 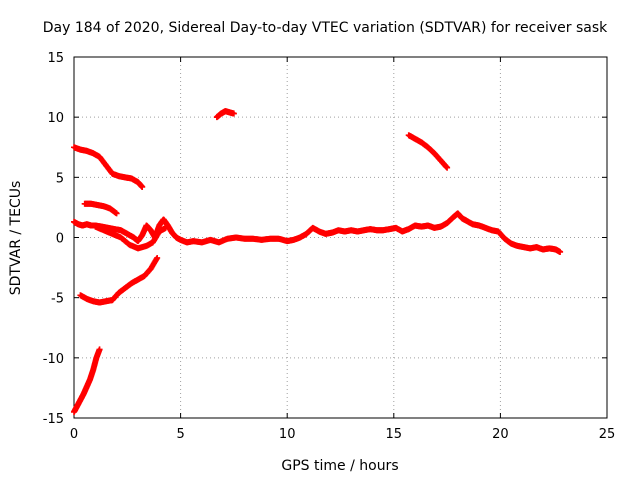 I want to click on y-tick-label: 10, so click(x=55, y=118).